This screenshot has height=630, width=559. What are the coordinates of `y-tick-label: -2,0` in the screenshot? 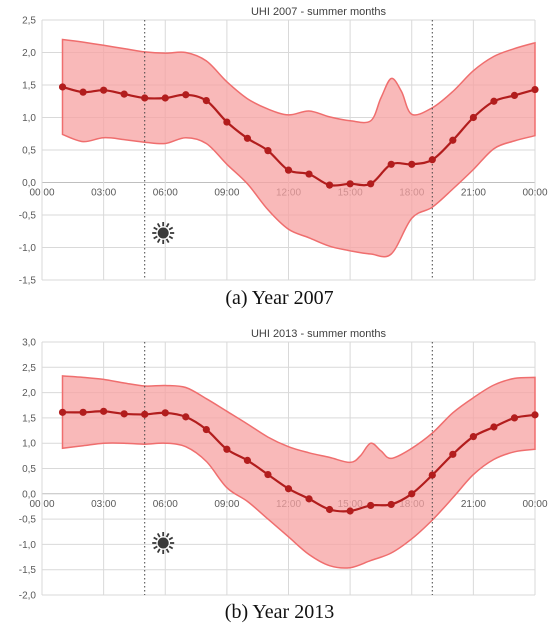 It's located at (28, 596).